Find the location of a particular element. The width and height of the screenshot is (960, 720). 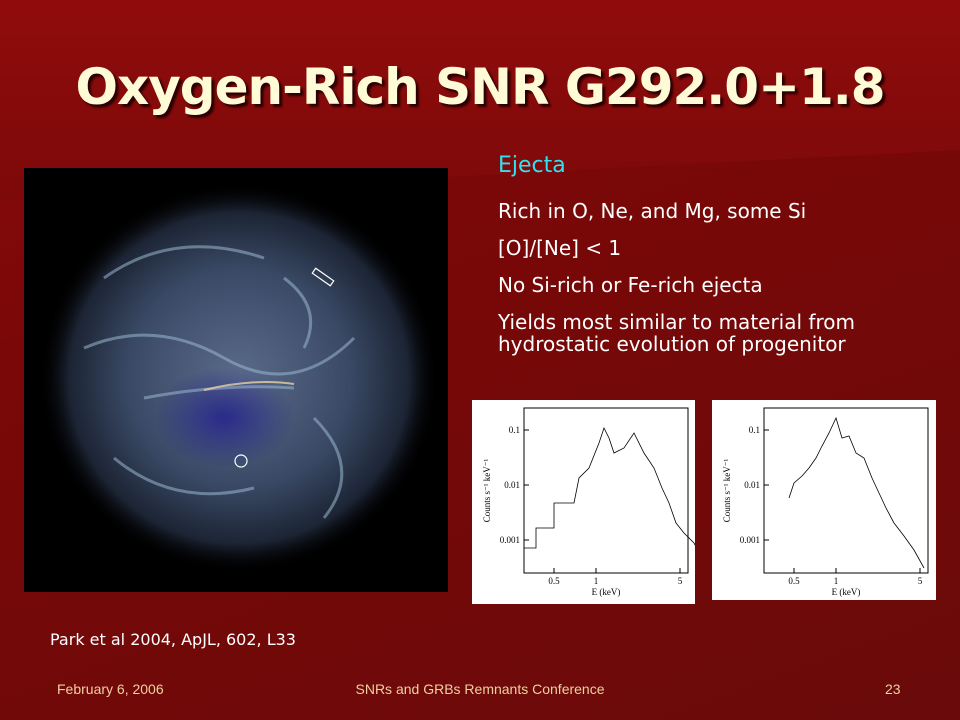

footer-conference: SNRs and GRBs Remnants Conference is located at coordinates (480, 689).